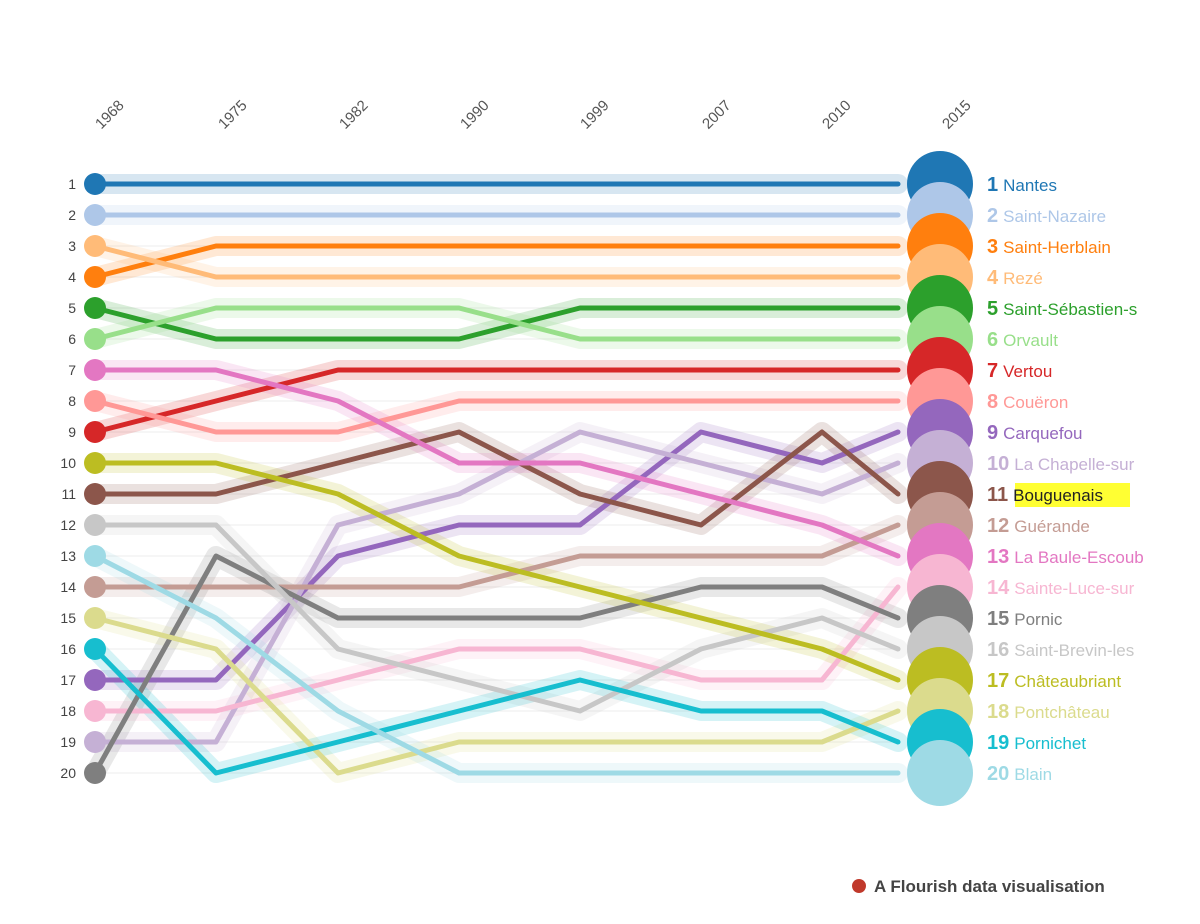 This screenshot has height=924, width=1200. Describe the element at coordinates (1038, 619) in the screenshot. I see `series-name: Pornic` at that location.